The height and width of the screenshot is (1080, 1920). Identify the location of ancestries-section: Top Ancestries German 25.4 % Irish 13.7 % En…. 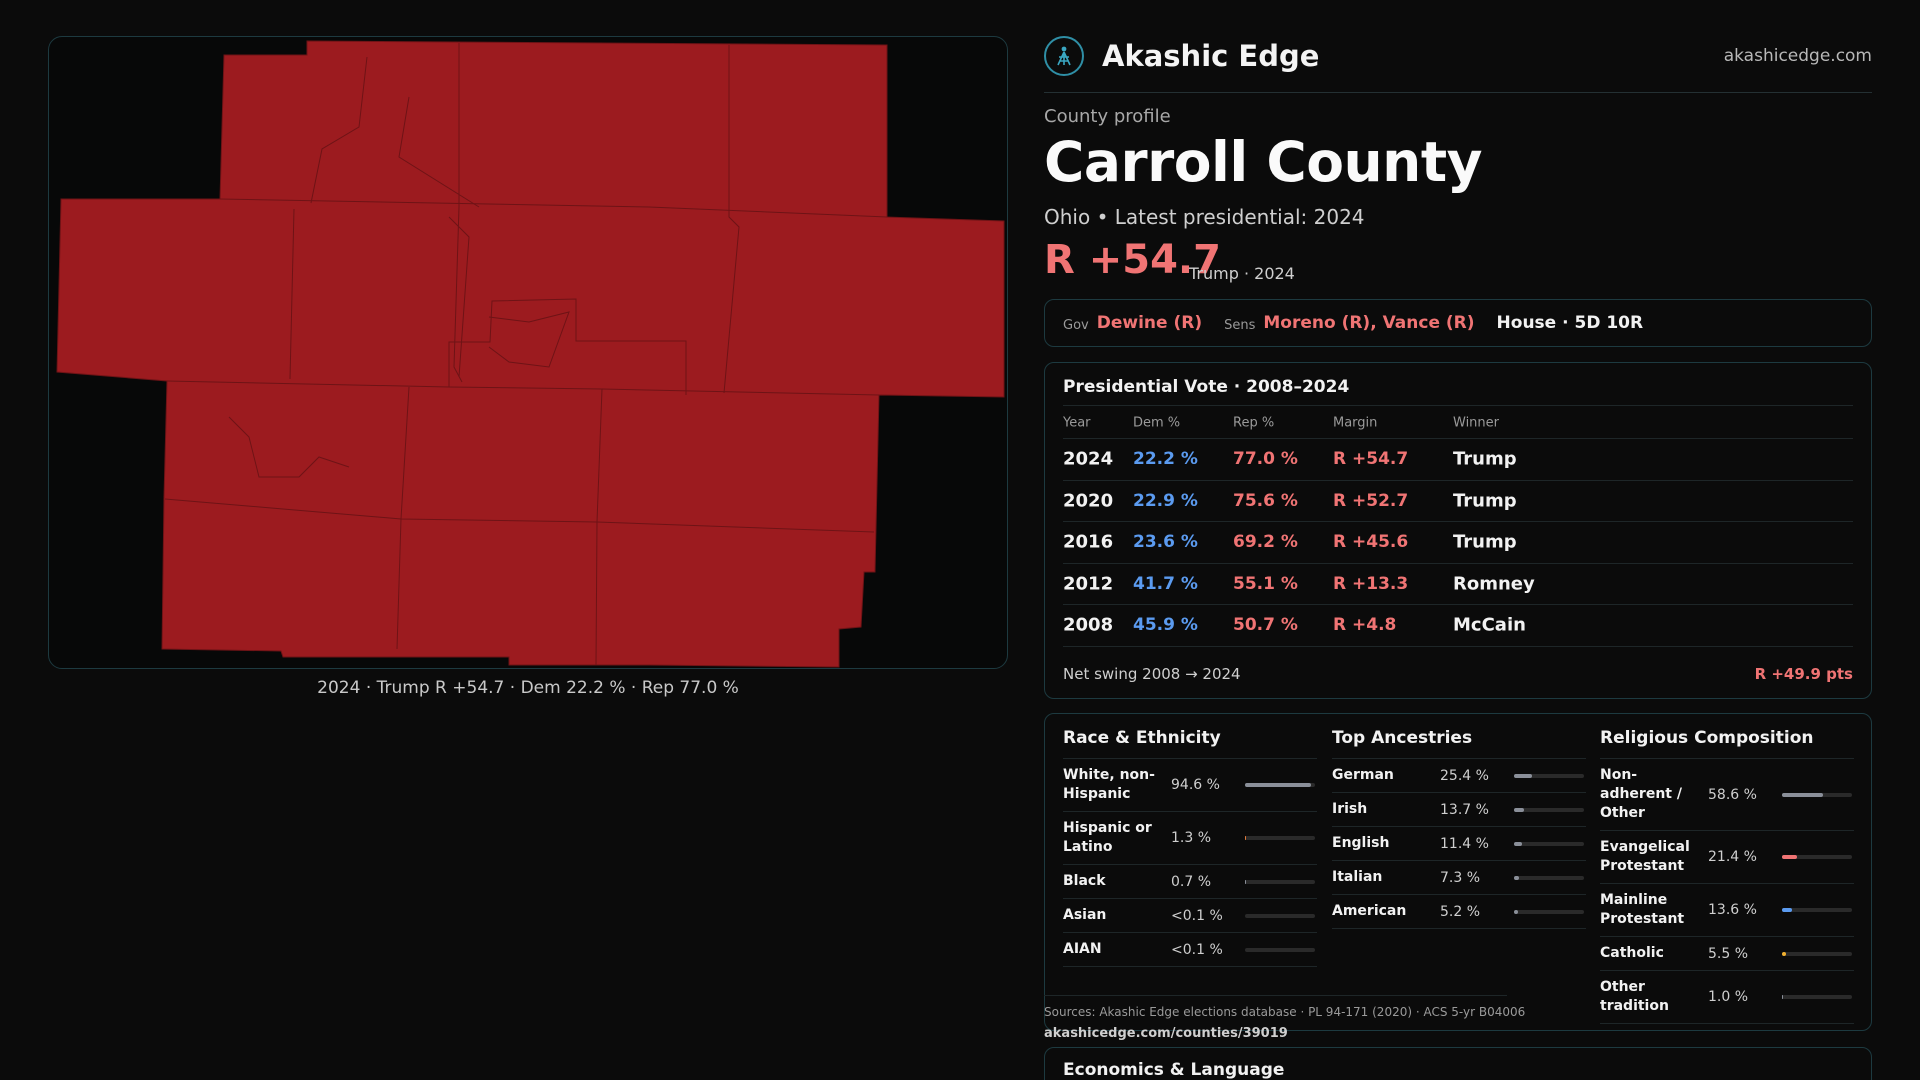
(1459, 828).